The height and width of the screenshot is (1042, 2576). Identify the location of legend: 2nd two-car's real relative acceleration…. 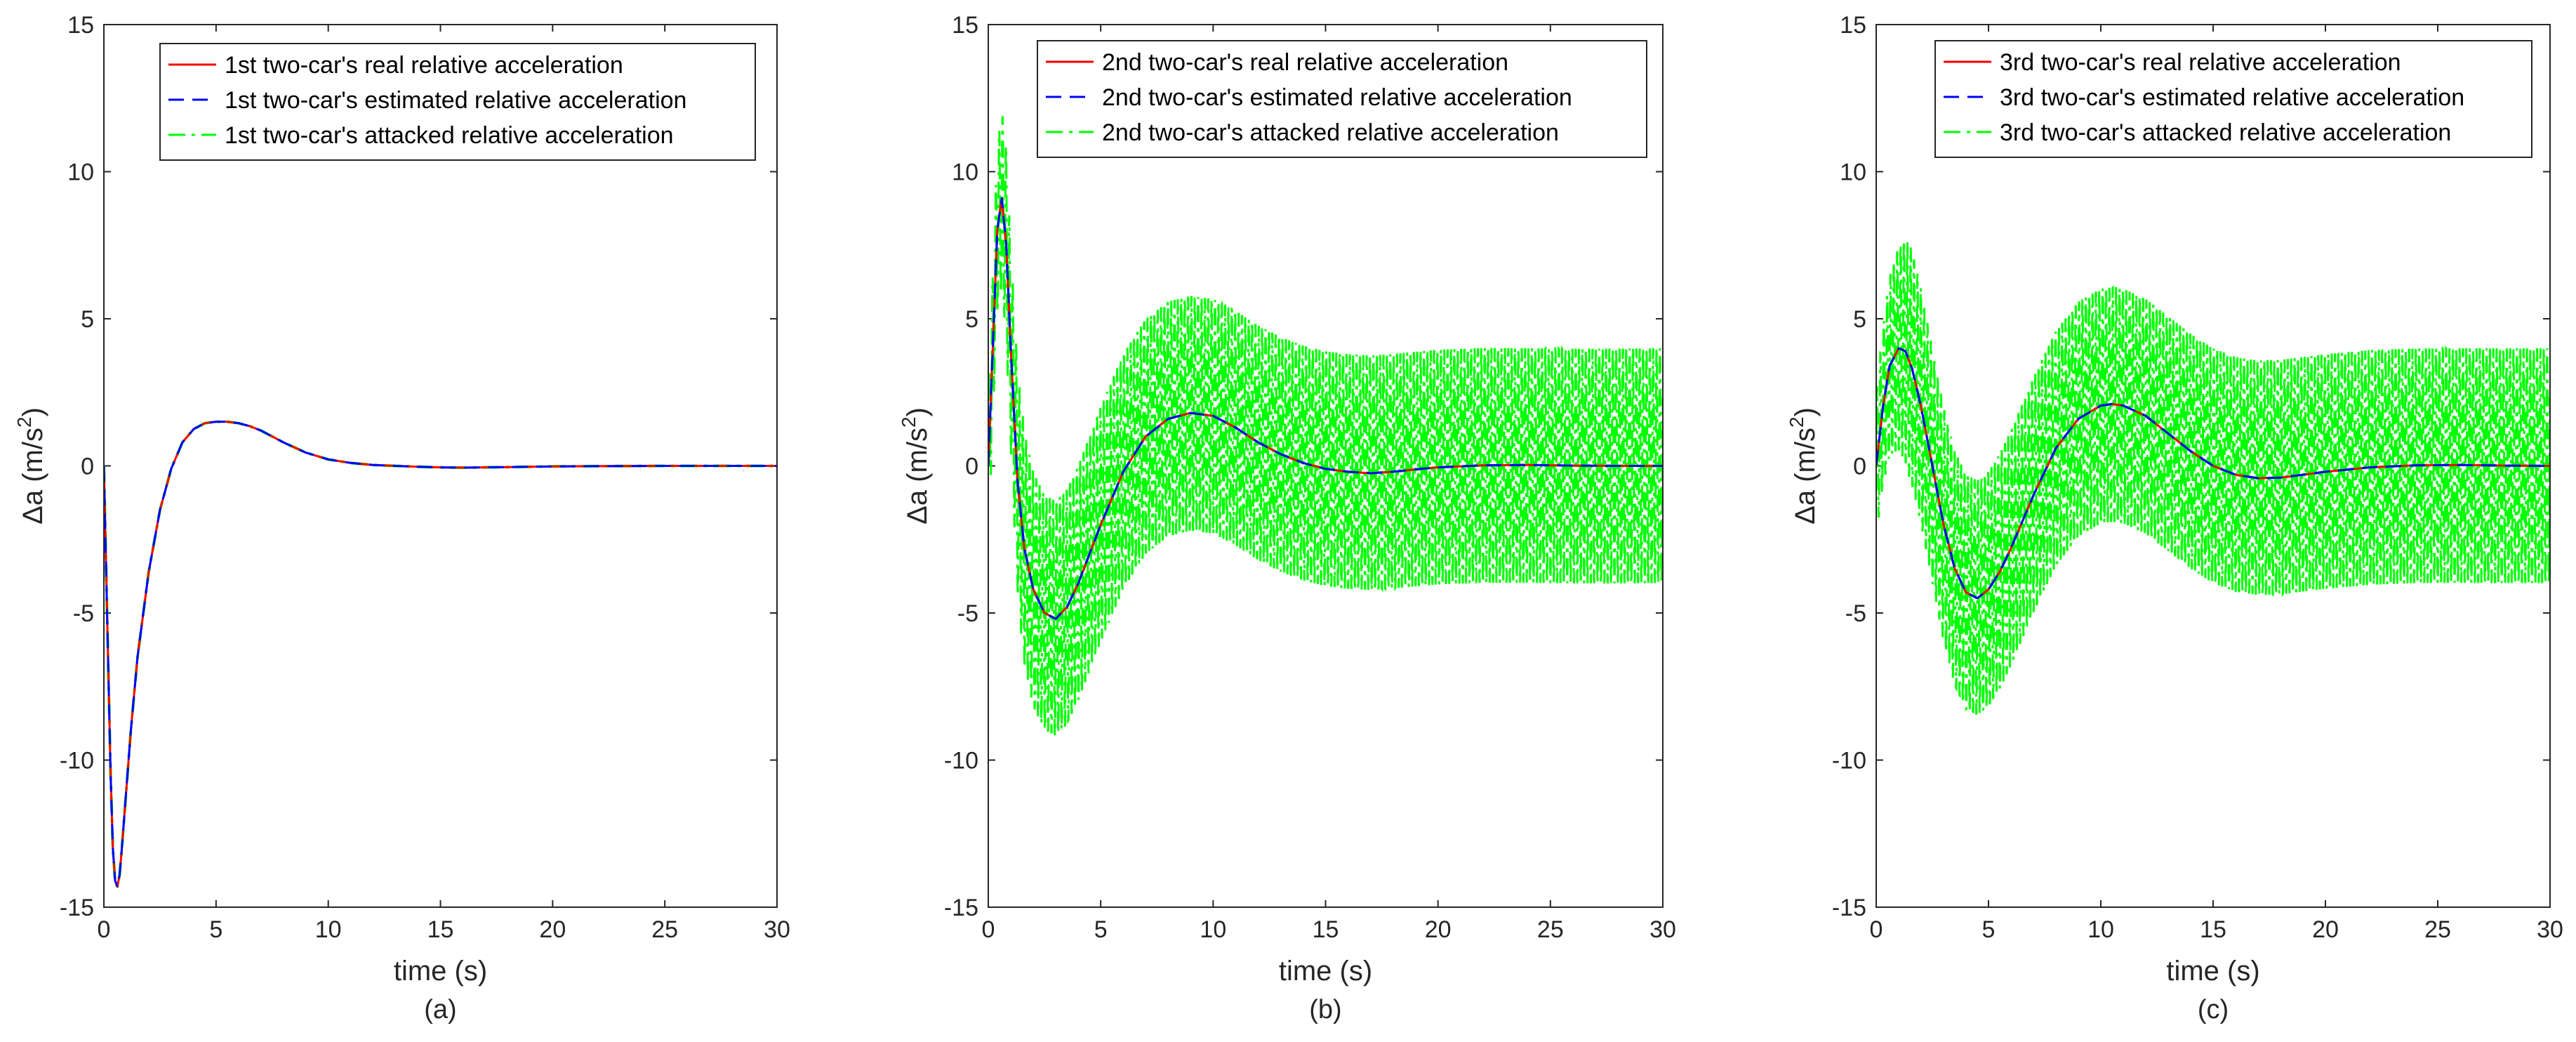
(1342, 99).